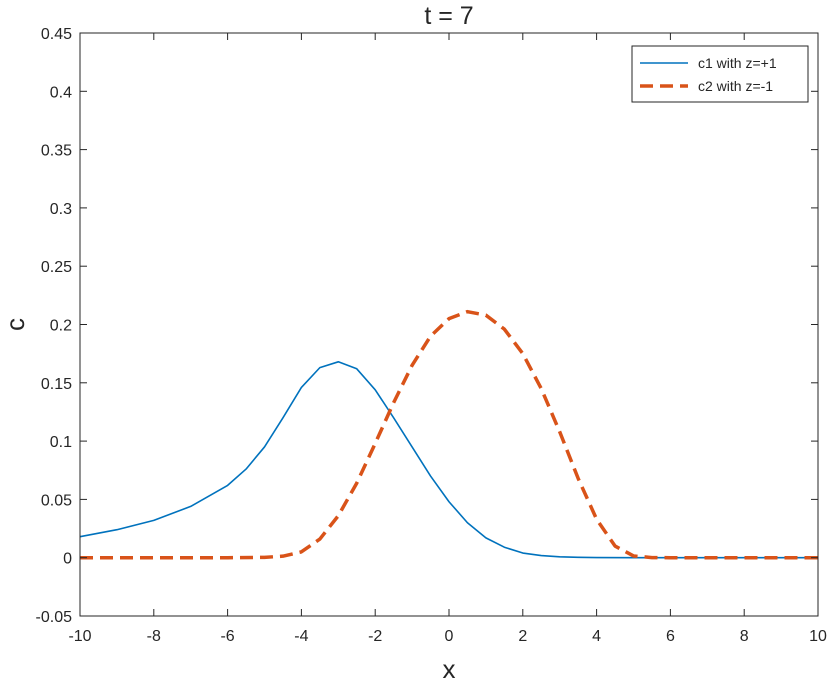  Describe the element at coordinates (449, 636) in the screenshot. I see `x-tick-label: 0` at that location.